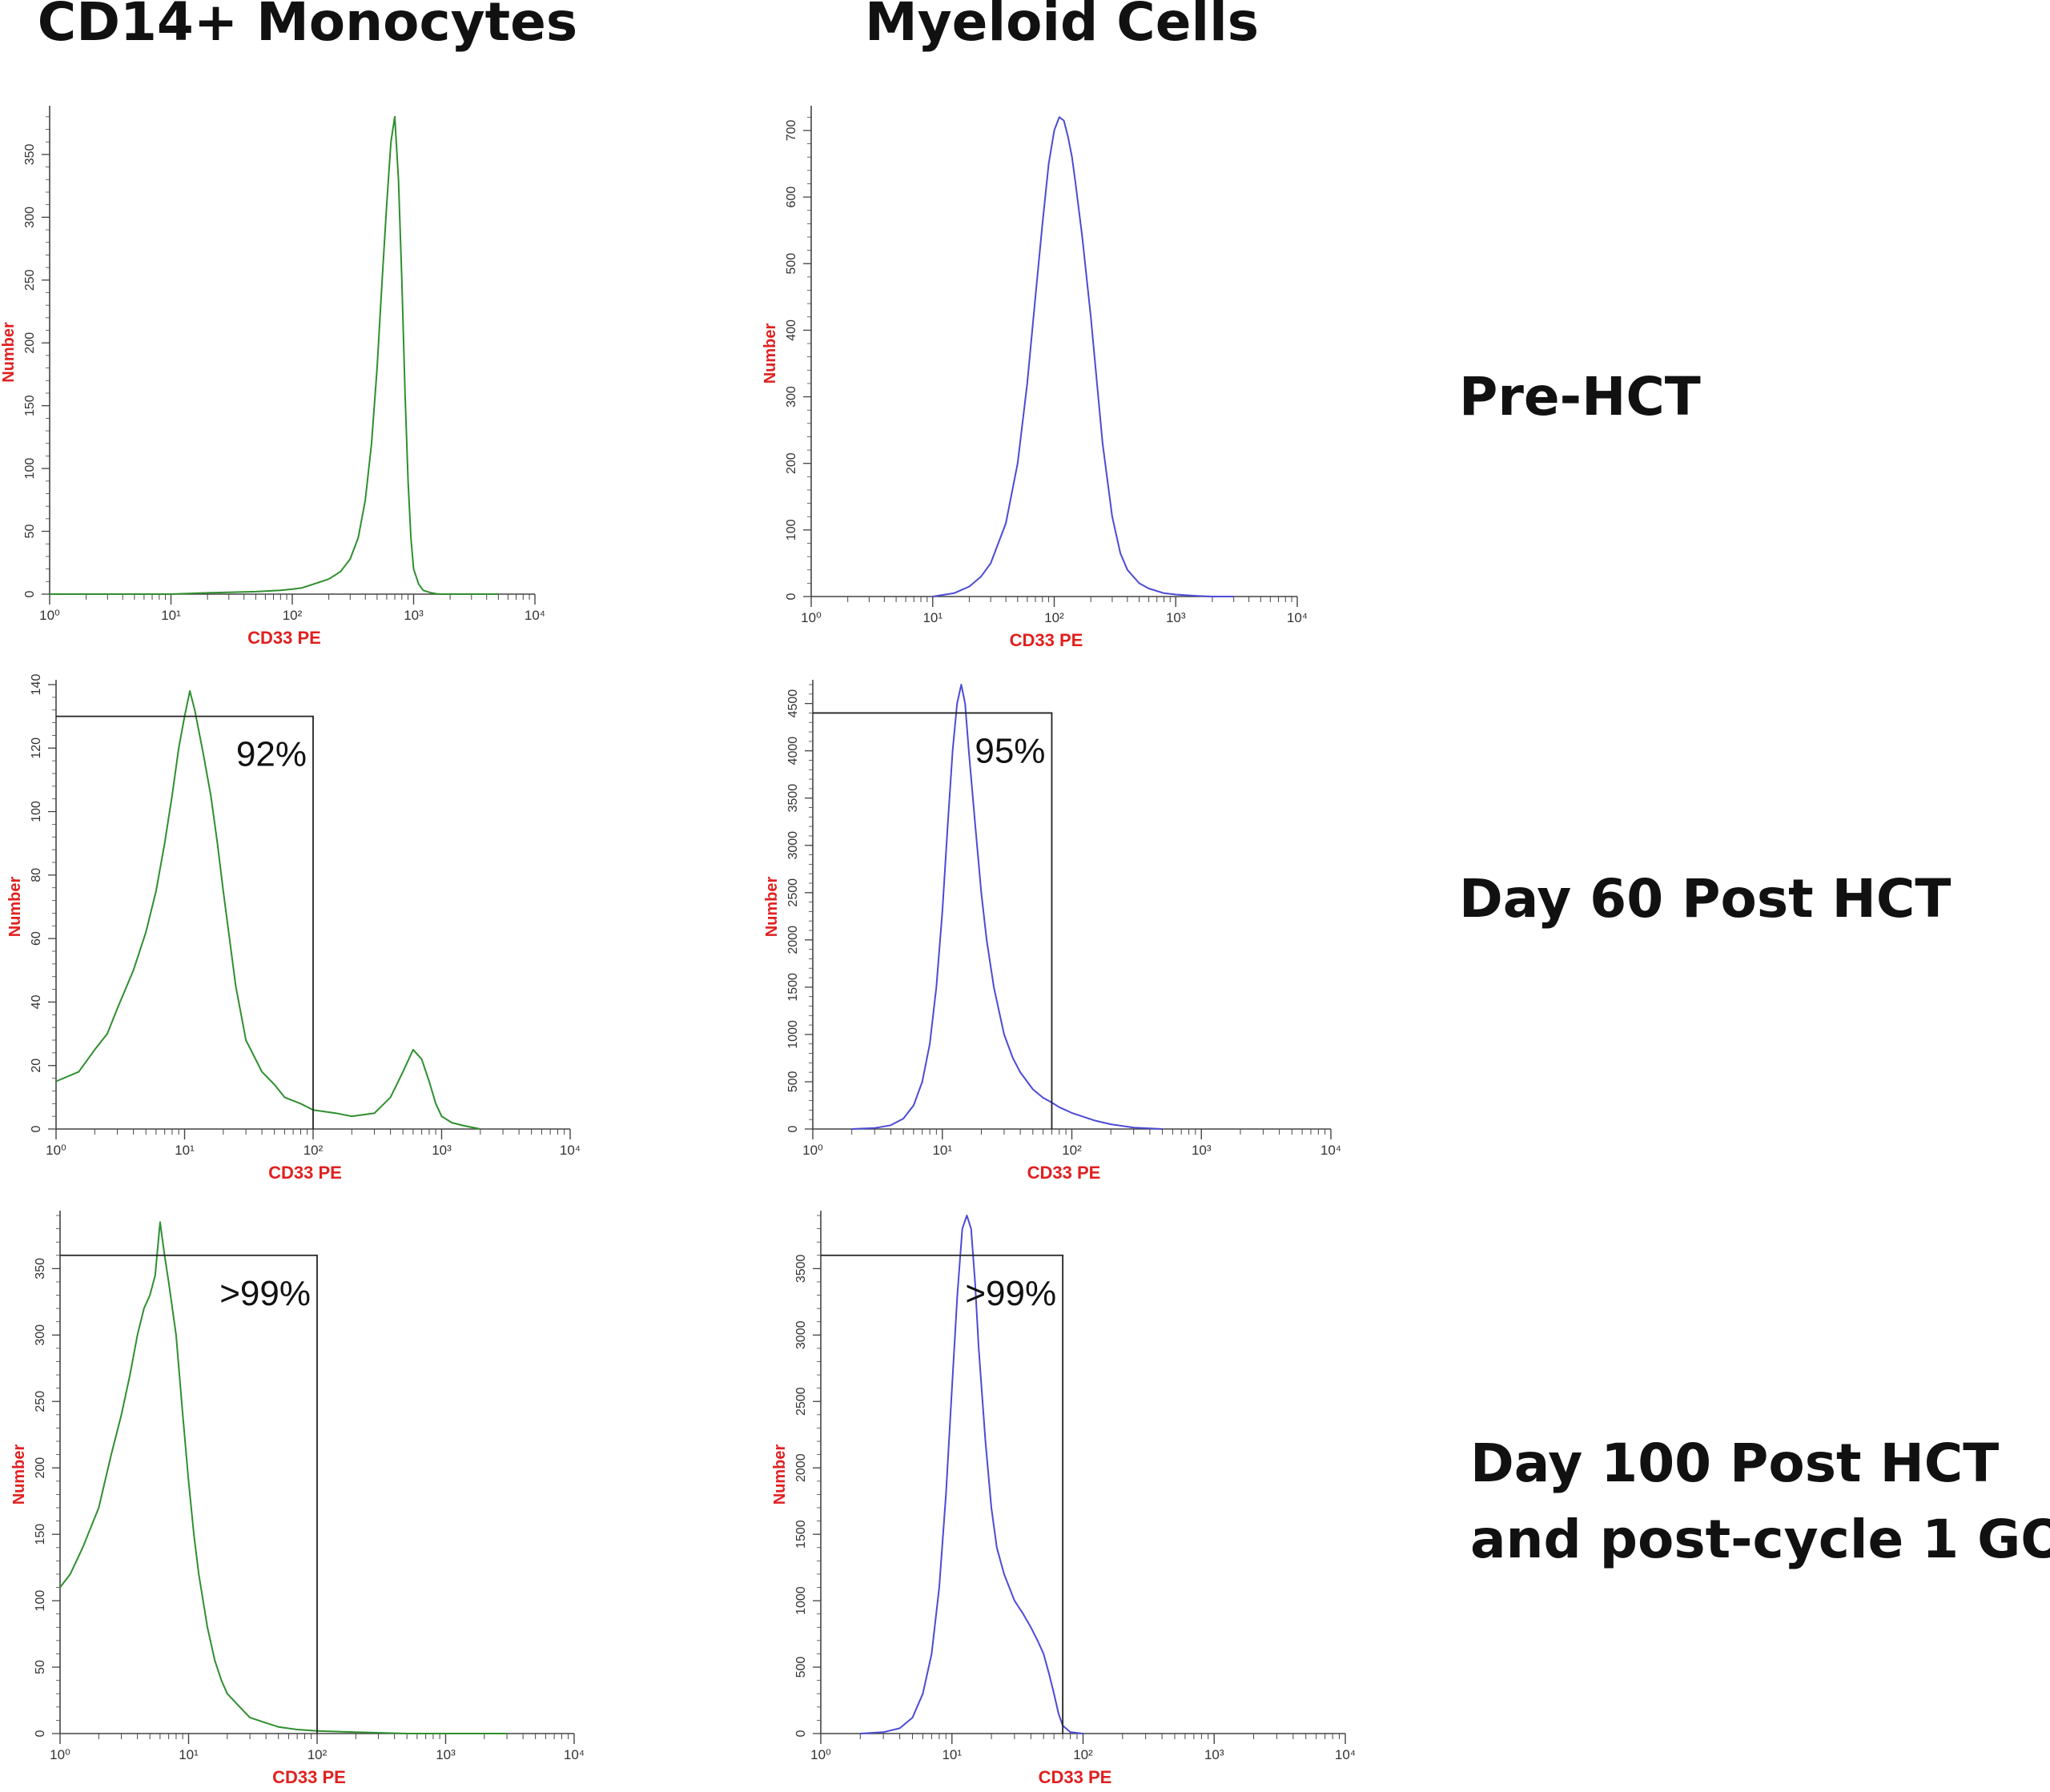  What do you see at coordinates (36, 748) in the screenshot?
I see `y-tick-label: 120` at bounding box center [36, 748].